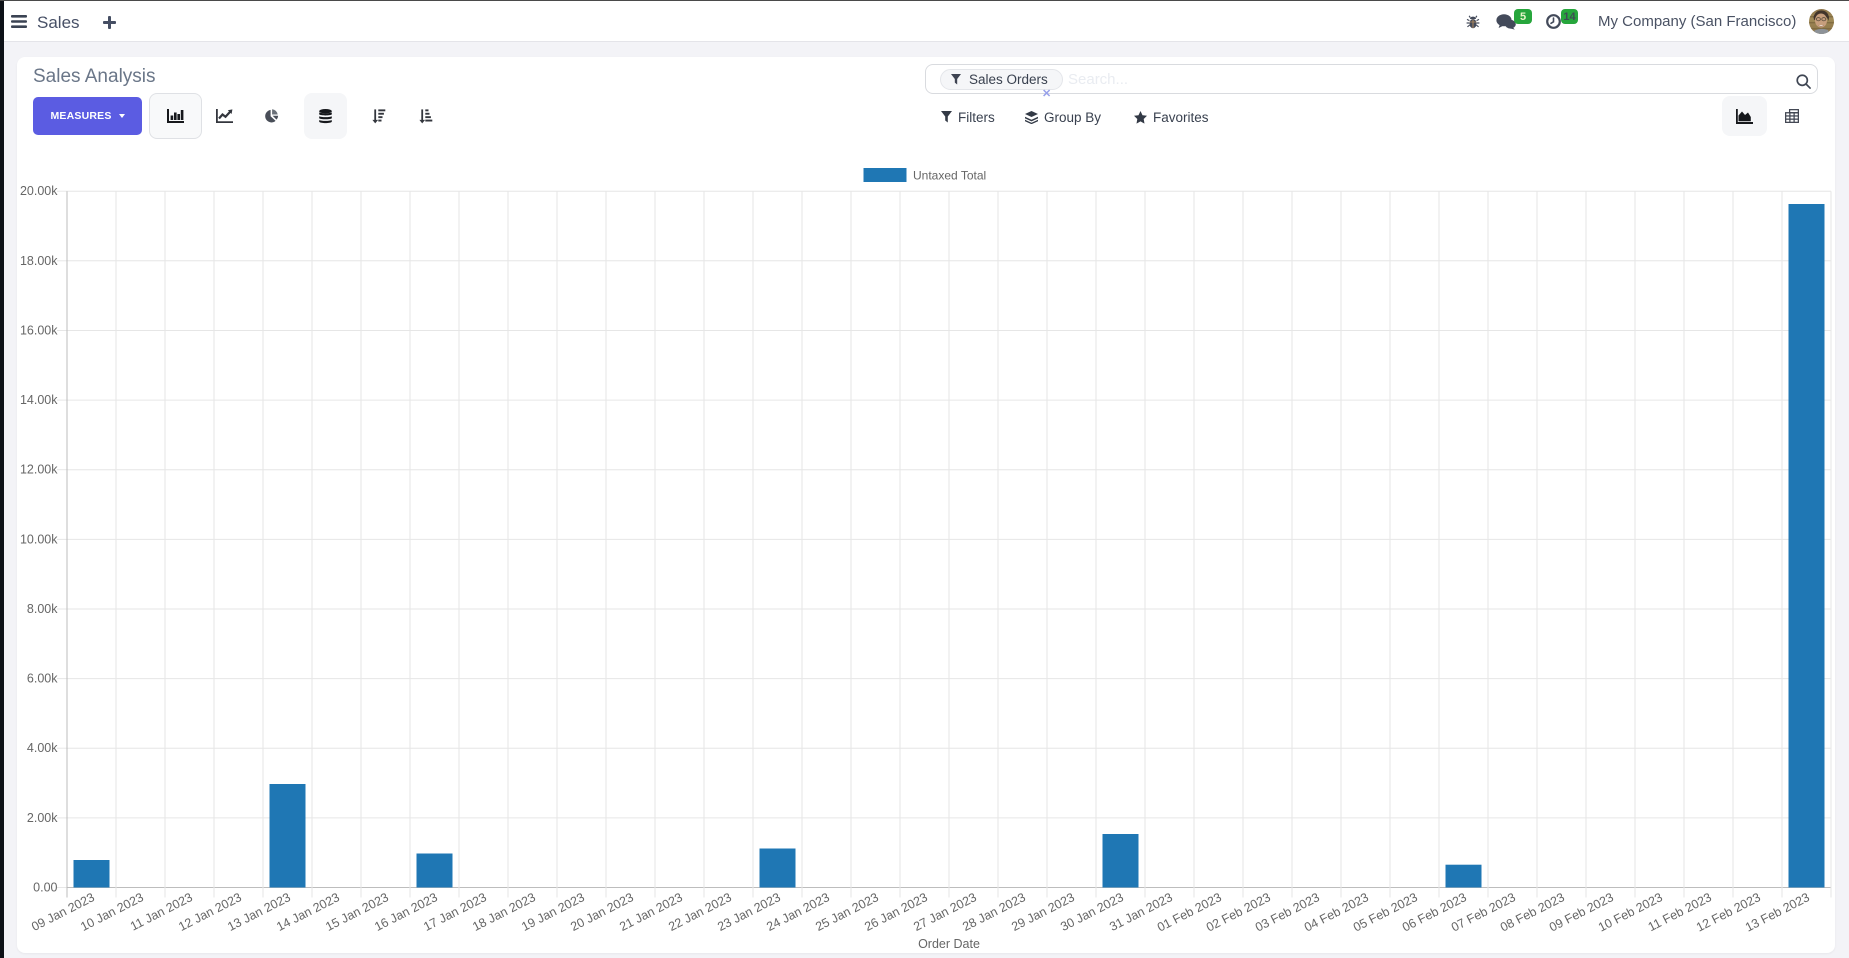 The width and height of the screenshot is (1849, 958). Describe the element at coordinates (39, 470) in the screenshot. I see `svg-text: 12.00k` at that location.